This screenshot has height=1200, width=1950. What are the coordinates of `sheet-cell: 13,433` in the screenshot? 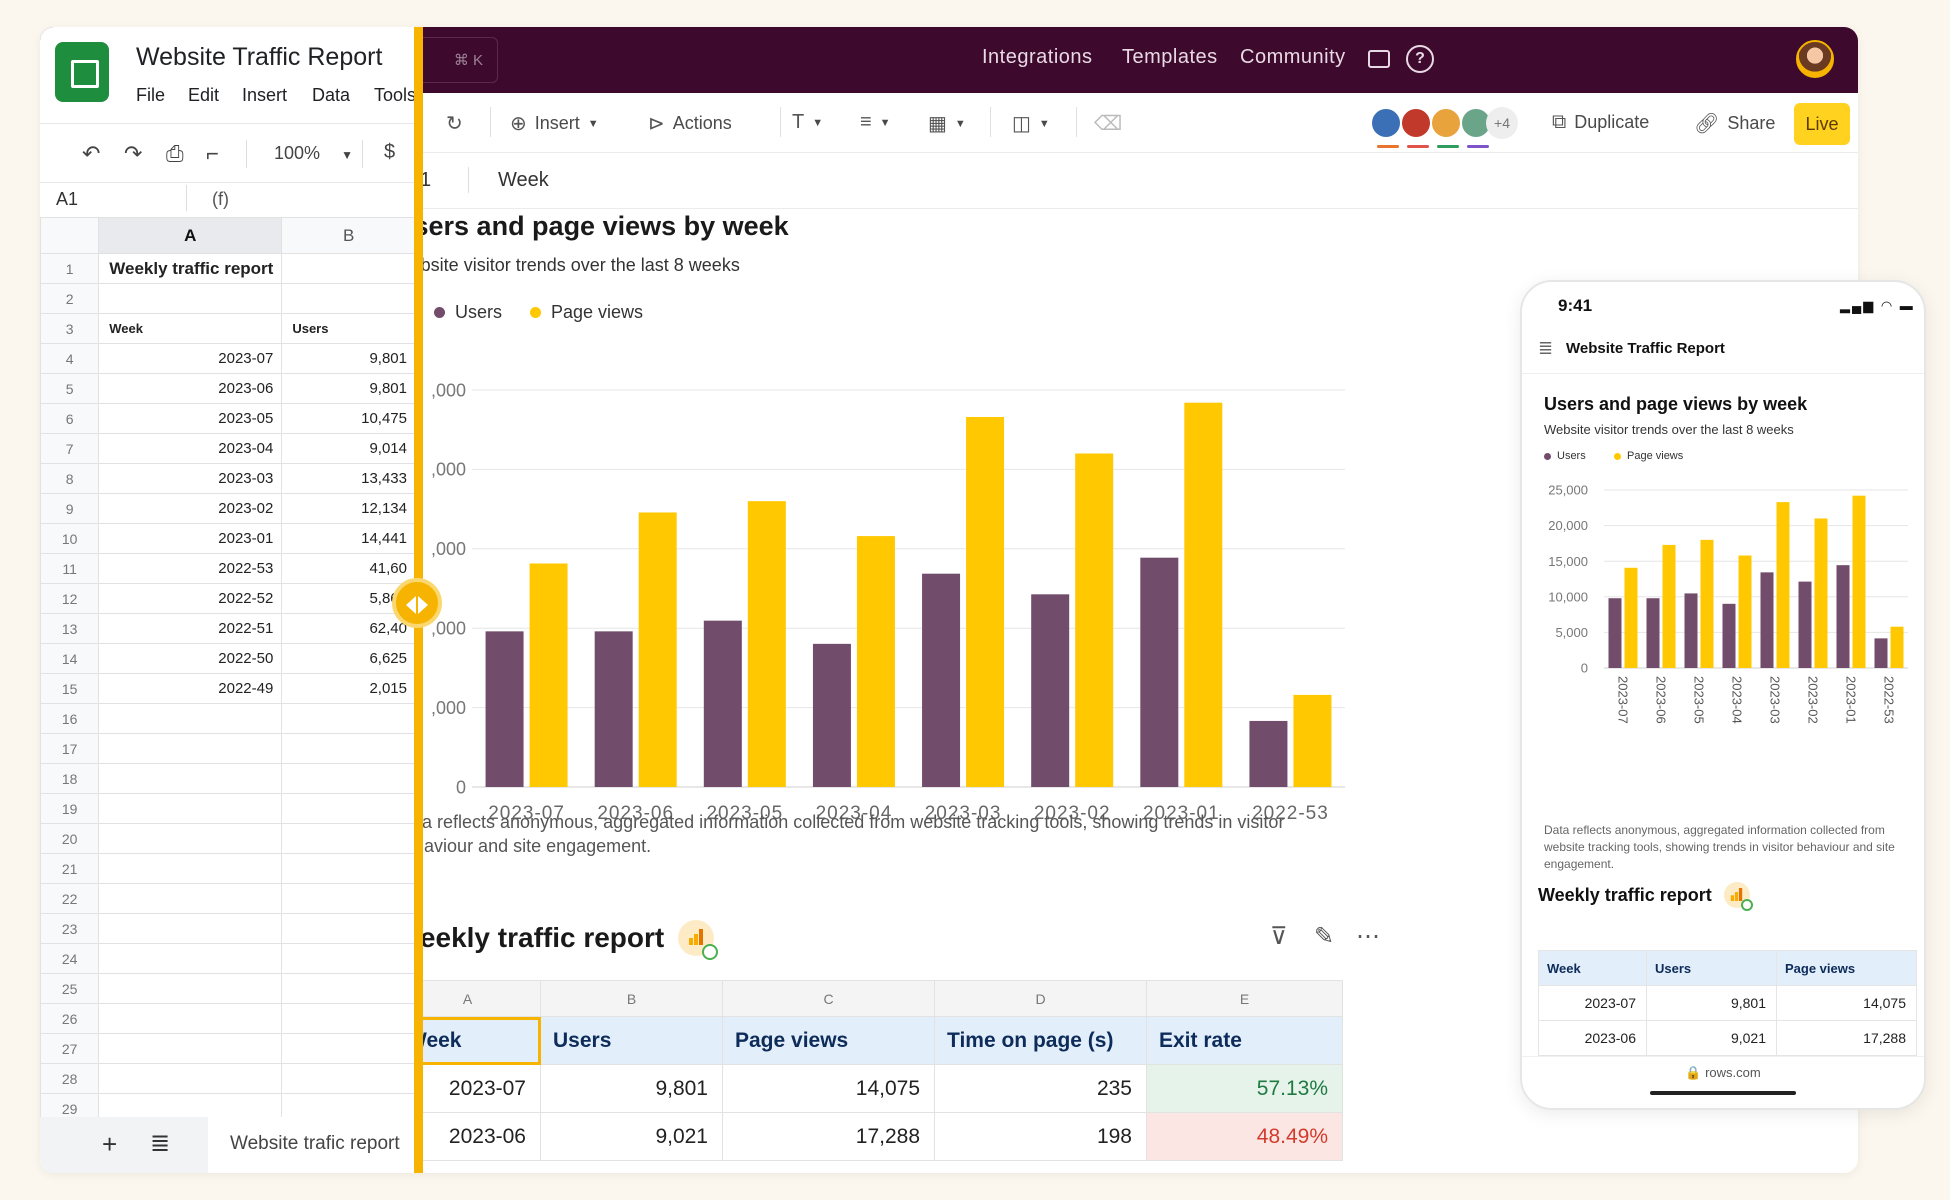 It's located at (348, 478).